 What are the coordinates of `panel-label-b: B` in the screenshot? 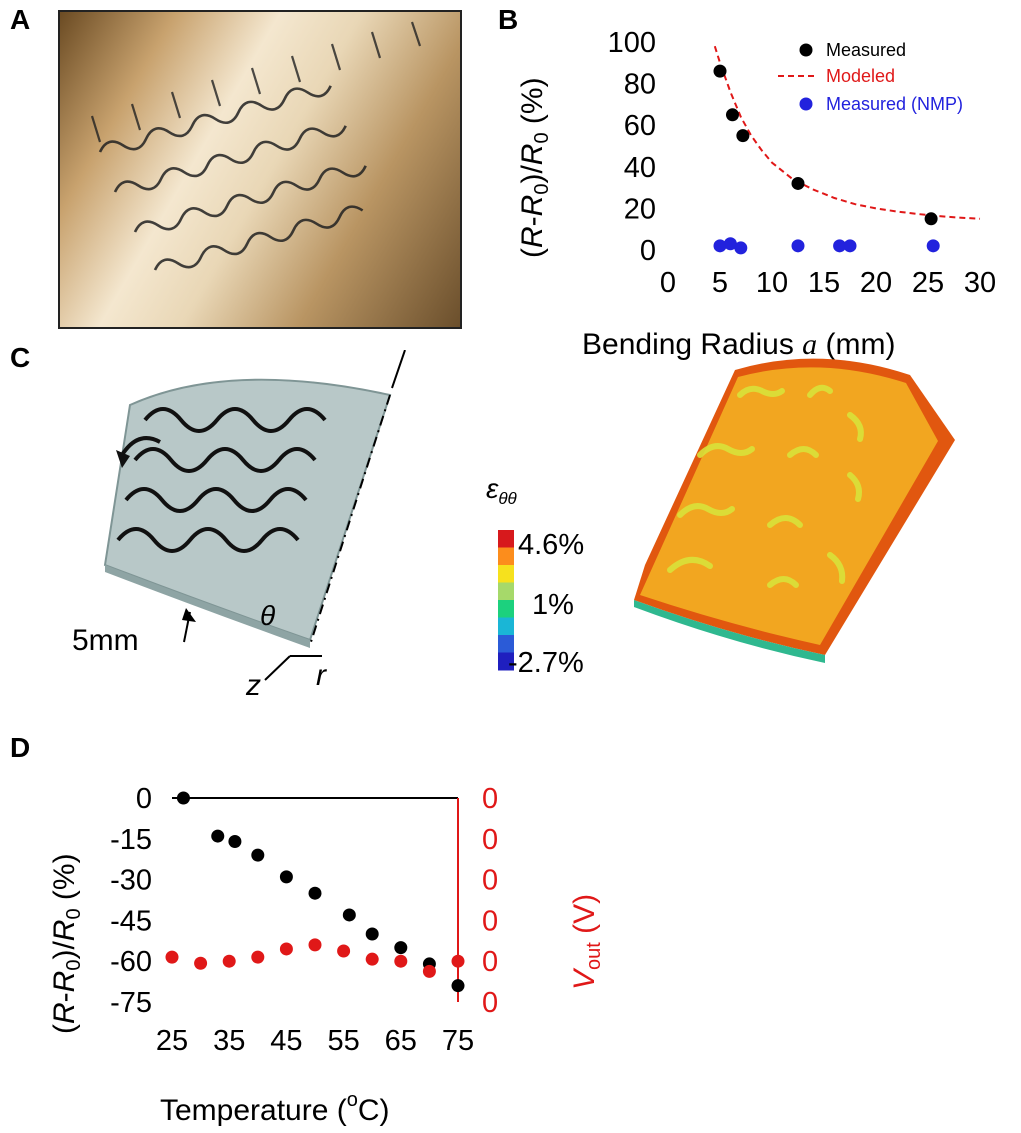 It's located at (508, 19).